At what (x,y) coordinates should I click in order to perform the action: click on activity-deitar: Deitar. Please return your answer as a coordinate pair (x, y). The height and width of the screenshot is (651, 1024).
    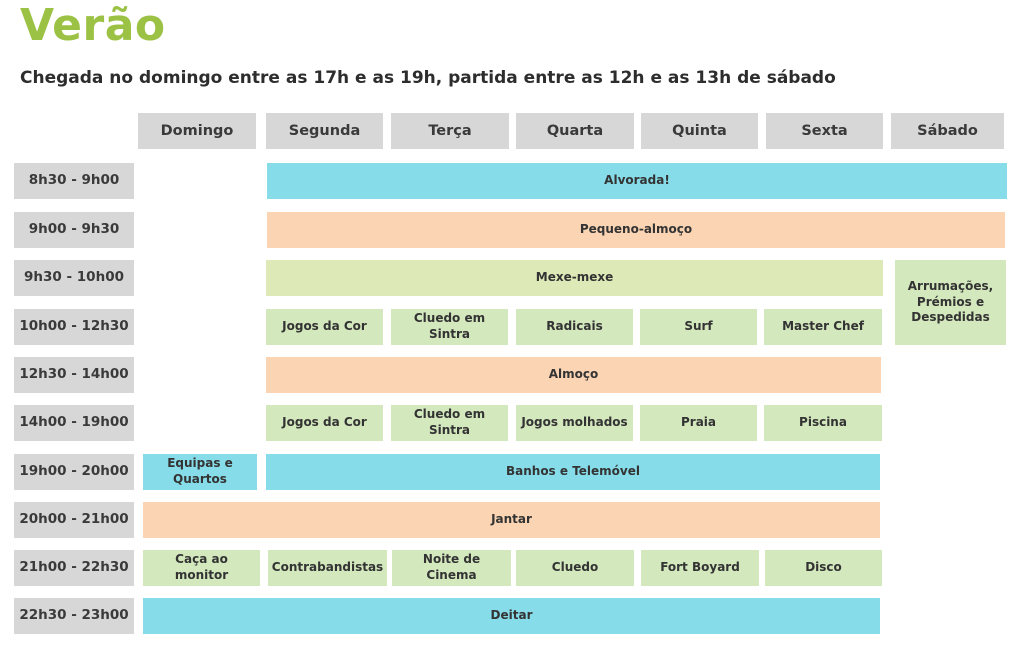
    Looking at the image, I should click on (511, 616).